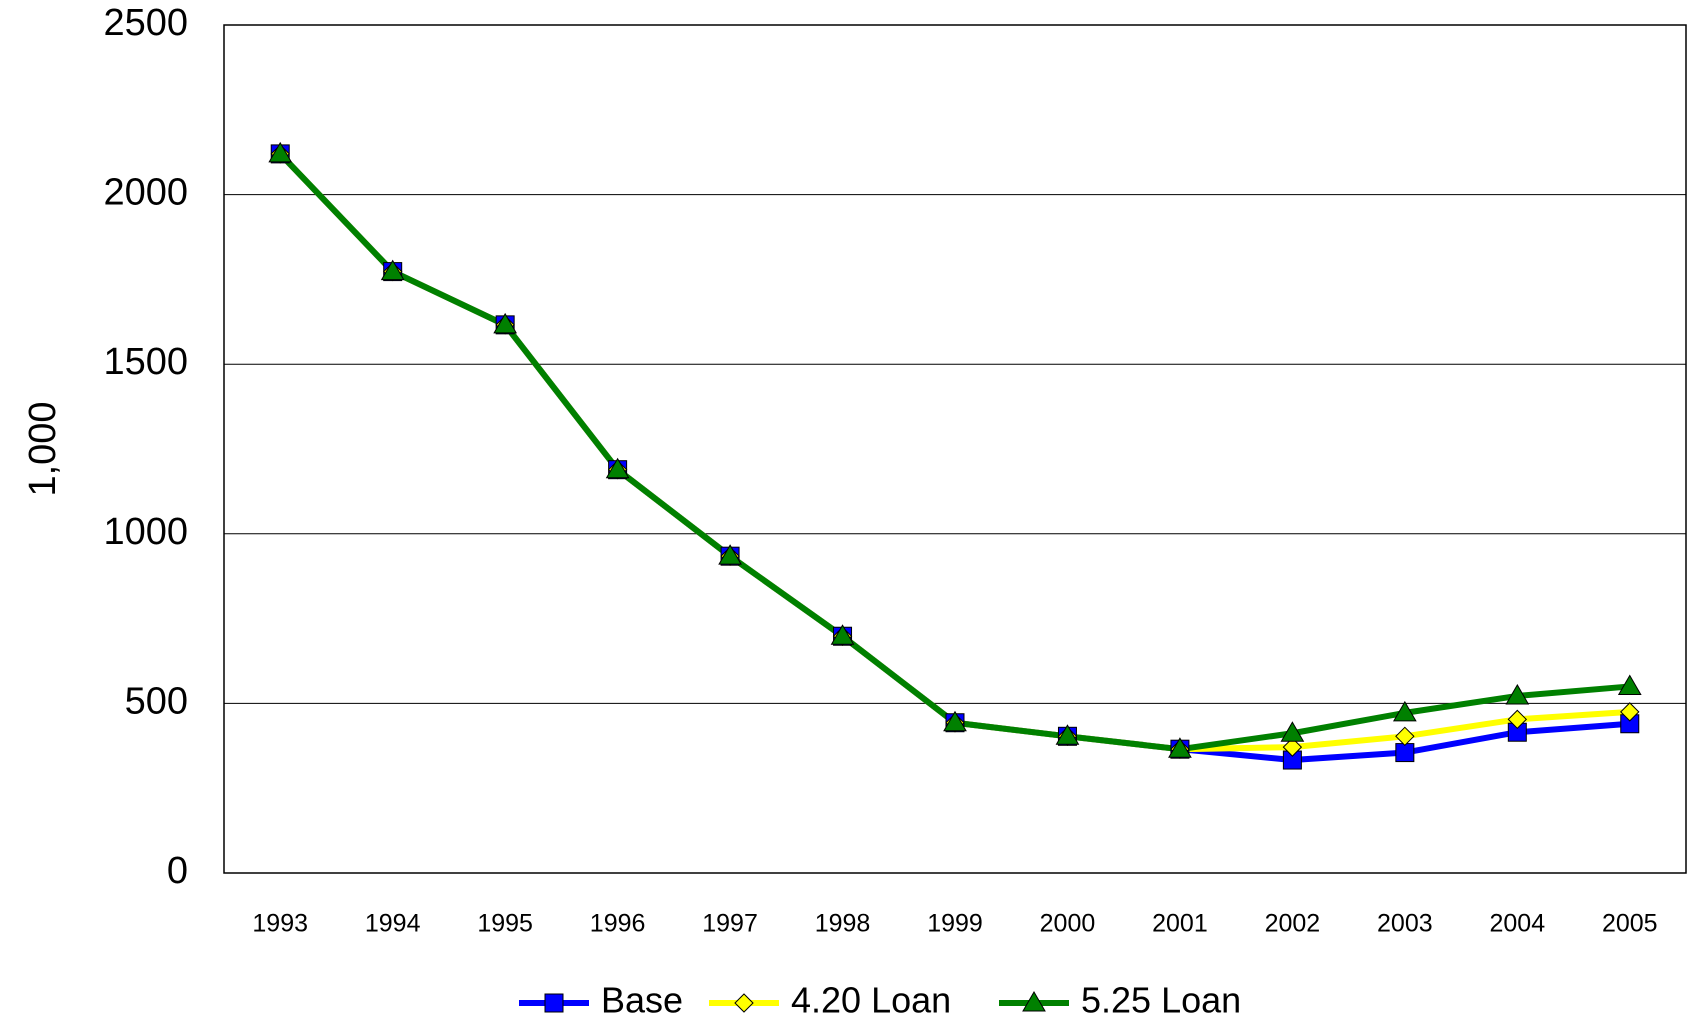 This screenshot has height=1035, width=1688. I want to click on y-tick-label: 2500, so click(145, 23).